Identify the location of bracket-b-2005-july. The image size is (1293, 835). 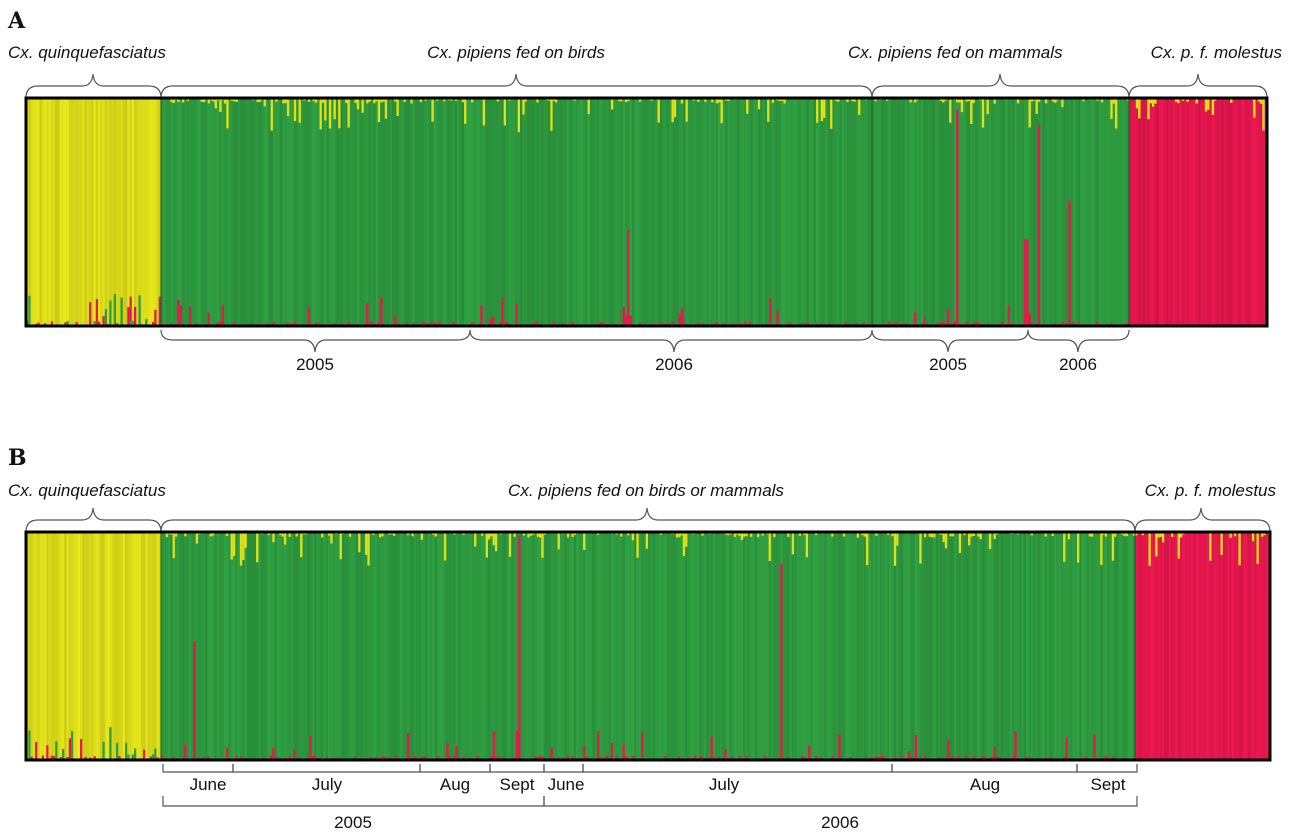
(326, 768).